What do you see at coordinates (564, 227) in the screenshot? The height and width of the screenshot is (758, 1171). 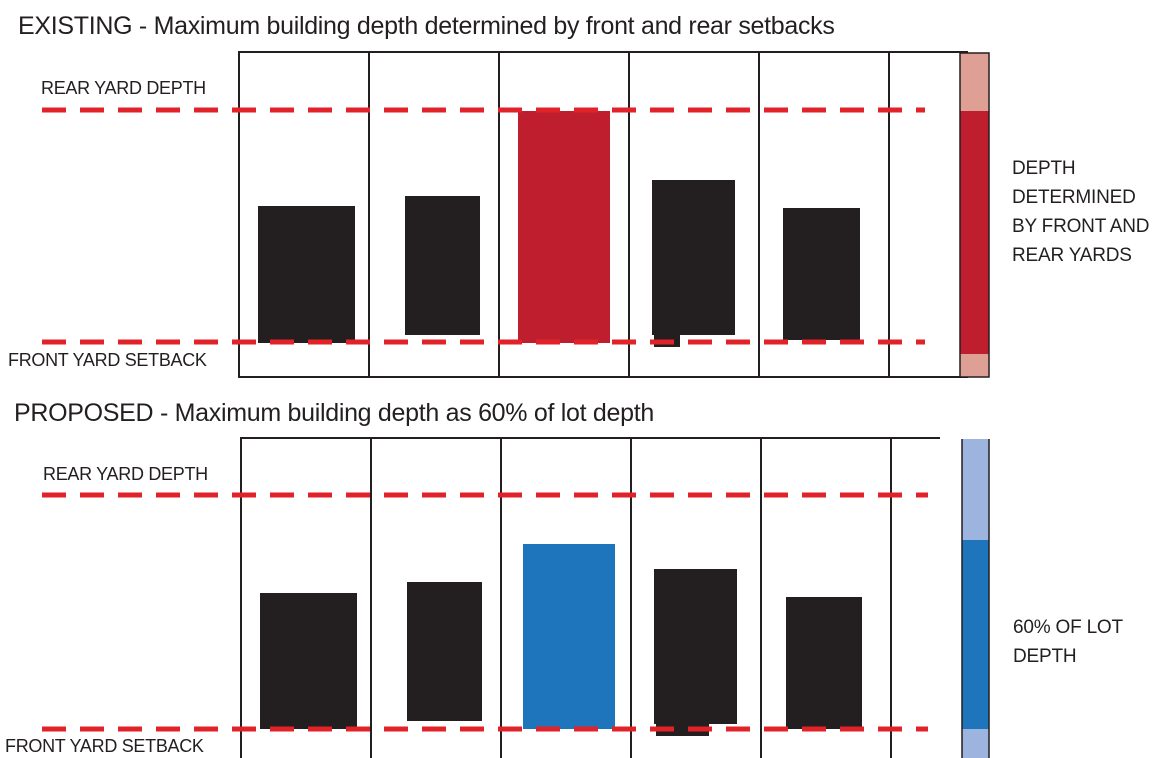 I see `existing-building-highlight` at bounding box center [564, 227].